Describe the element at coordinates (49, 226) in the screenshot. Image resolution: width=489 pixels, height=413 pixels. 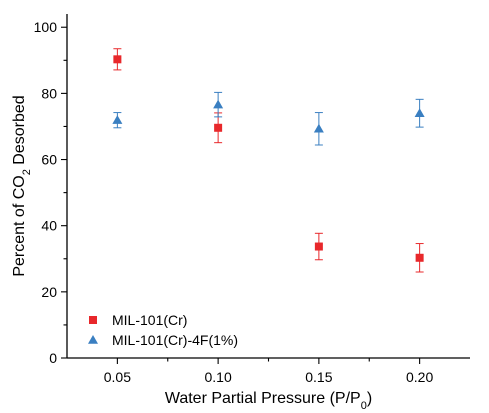
I see `y-tick-label: 40` at that location.